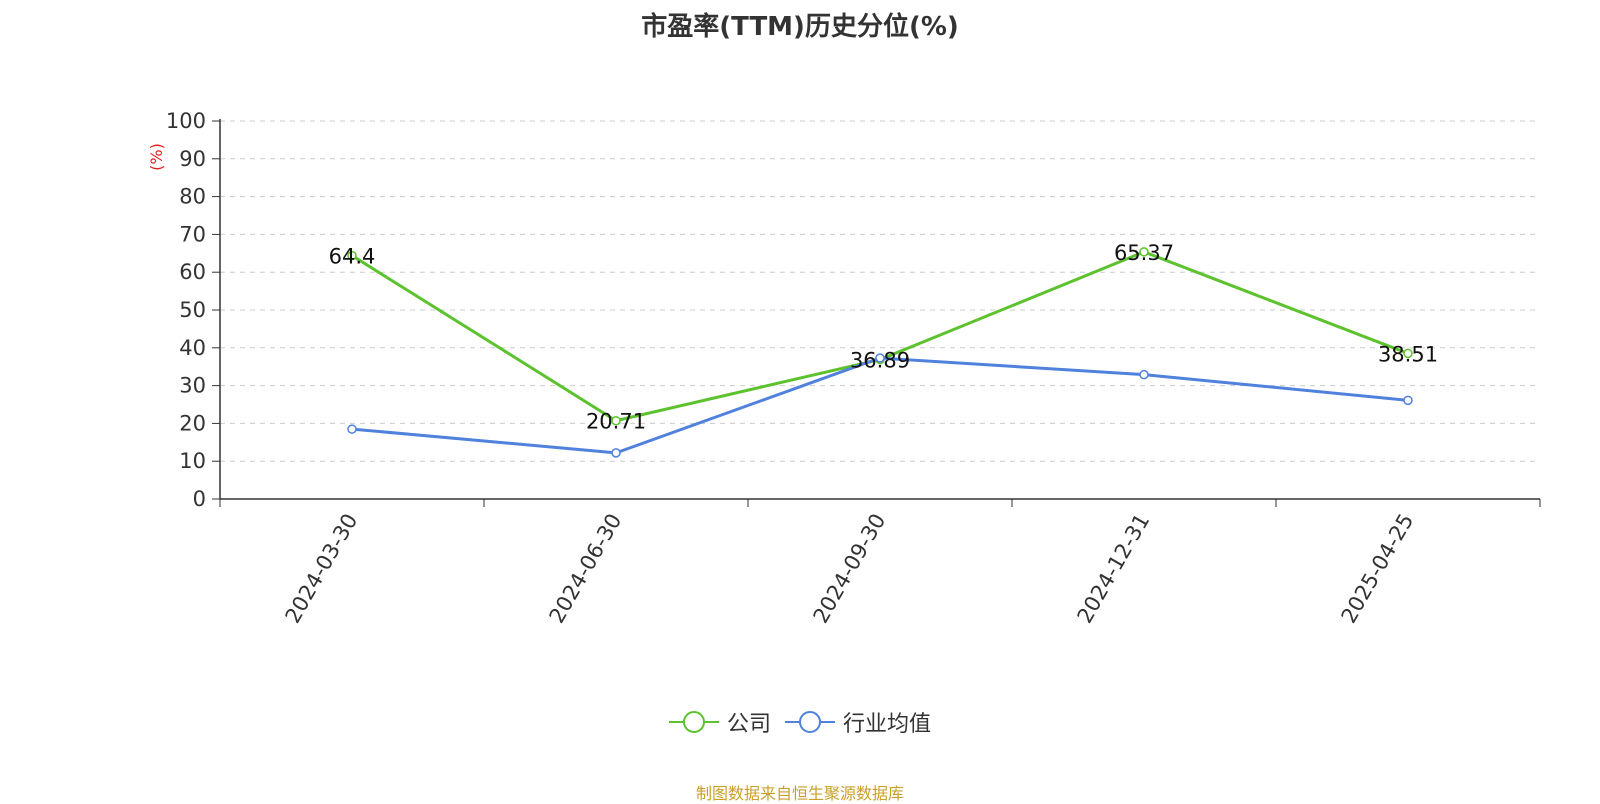  What do you see at coordinates (192, 159) in the screenshot?
I see `y-tick-label-90: 90` at bounding box center [192, 159].